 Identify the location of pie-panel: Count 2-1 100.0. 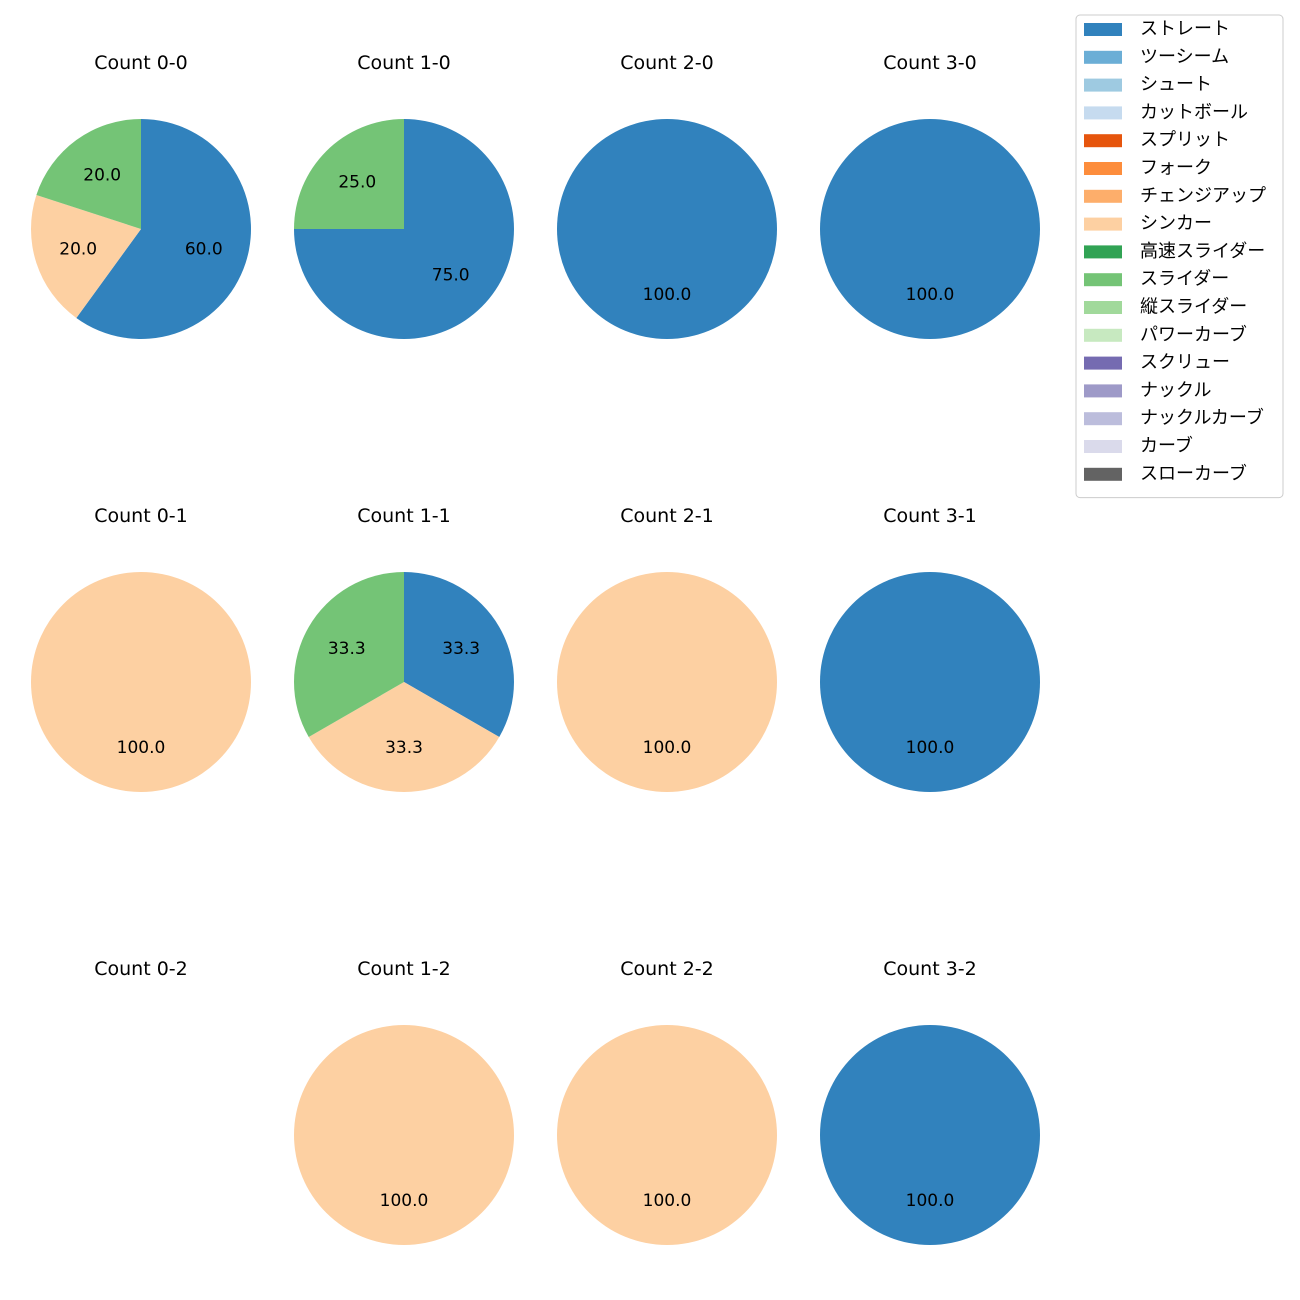
(667, 648).